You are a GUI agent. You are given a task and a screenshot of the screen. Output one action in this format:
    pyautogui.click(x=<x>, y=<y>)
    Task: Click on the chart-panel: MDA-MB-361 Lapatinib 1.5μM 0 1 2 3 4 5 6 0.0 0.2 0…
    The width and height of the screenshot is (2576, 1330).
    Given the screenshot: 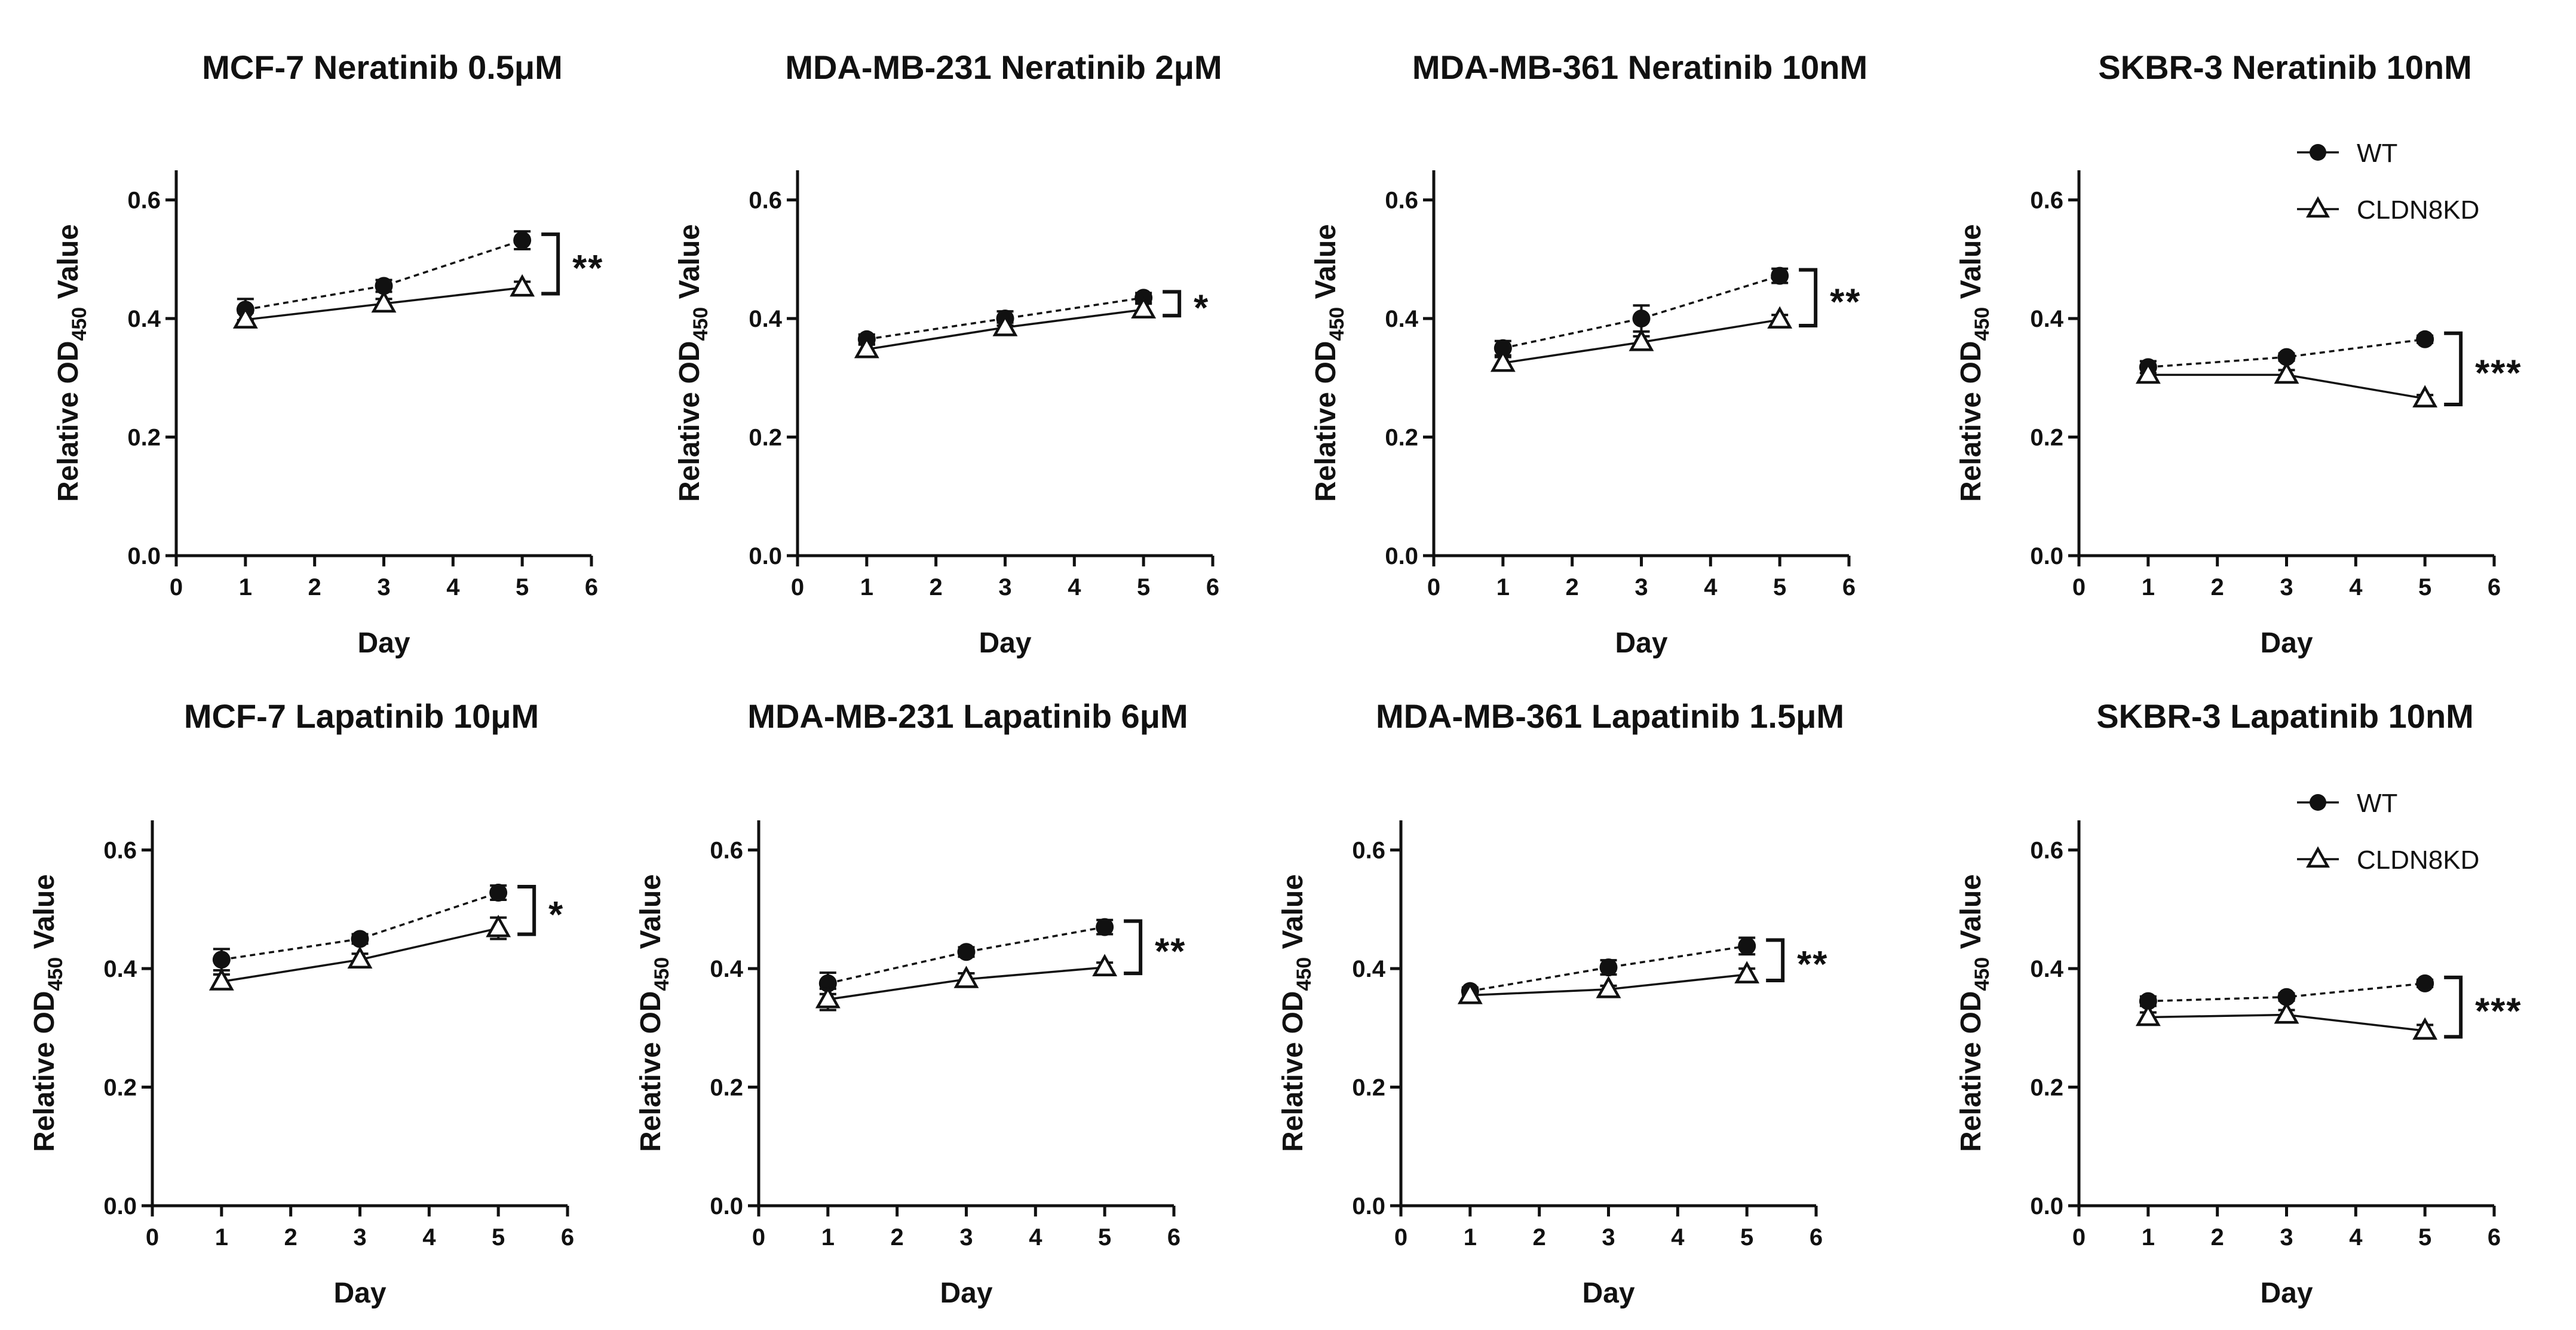 What is the action you would take?
    pyautogui.click(x=1561, y=1003)
    